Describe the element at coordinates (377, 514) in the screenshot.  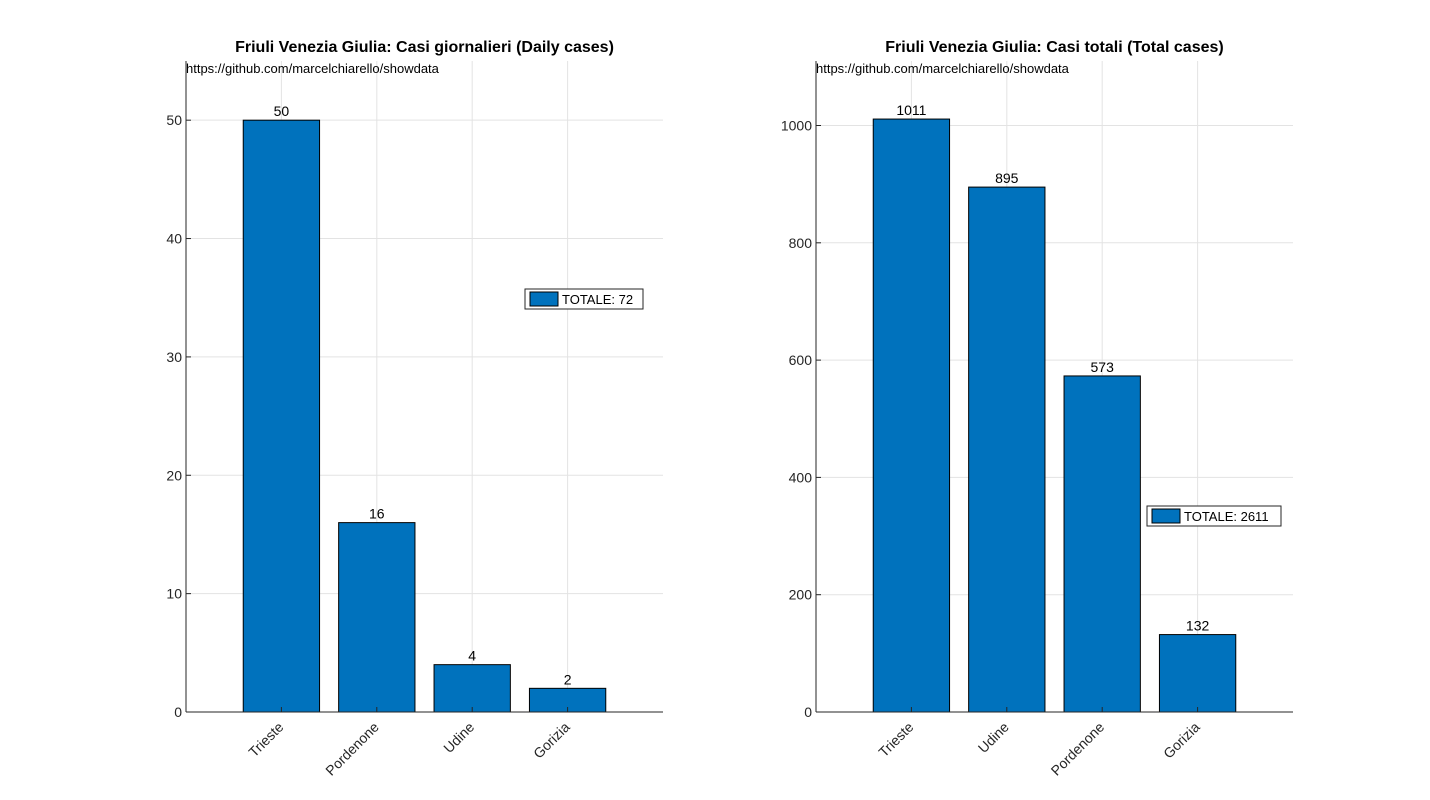
I see `data-label: 16` at that location.